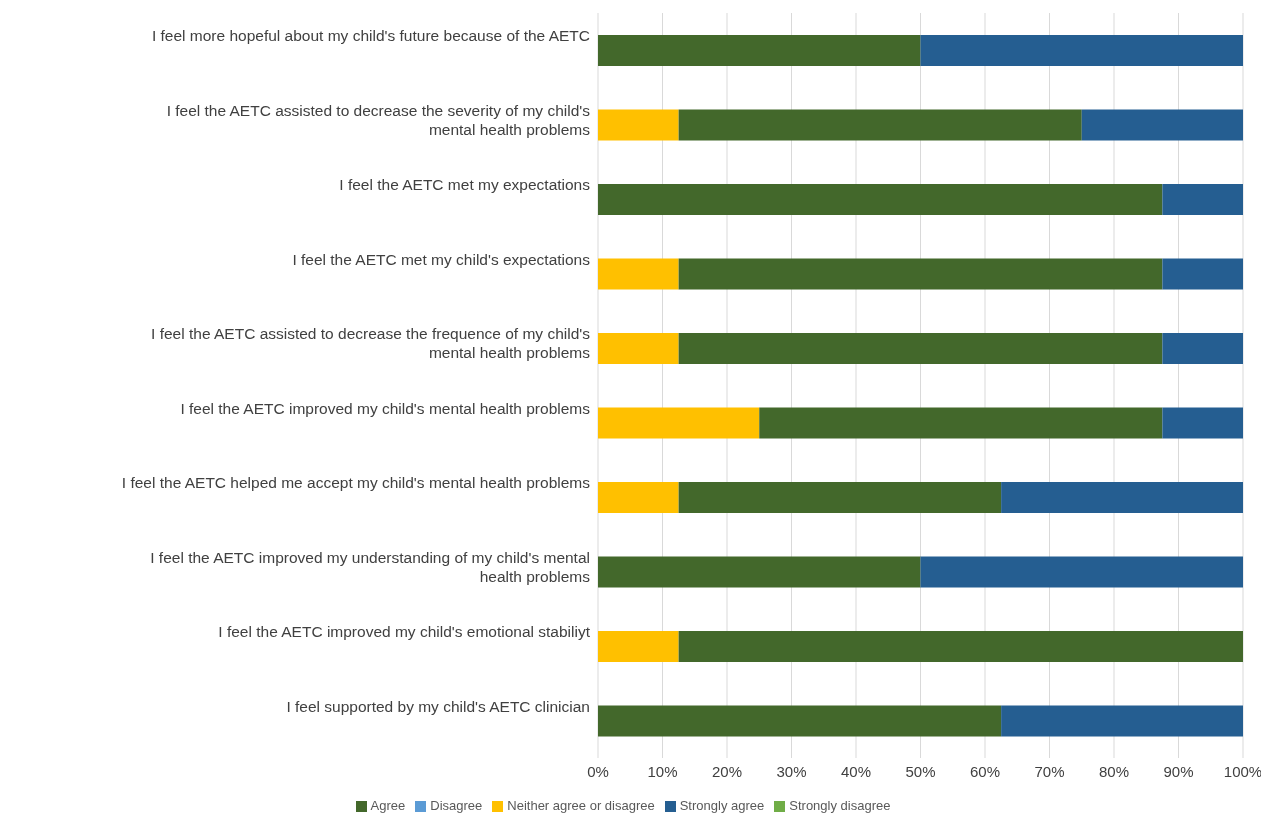  What do you see at coordinates (985, 771) in the screenshot?
I see `x-tick-label: 60%` at bounding box center [985, 771].